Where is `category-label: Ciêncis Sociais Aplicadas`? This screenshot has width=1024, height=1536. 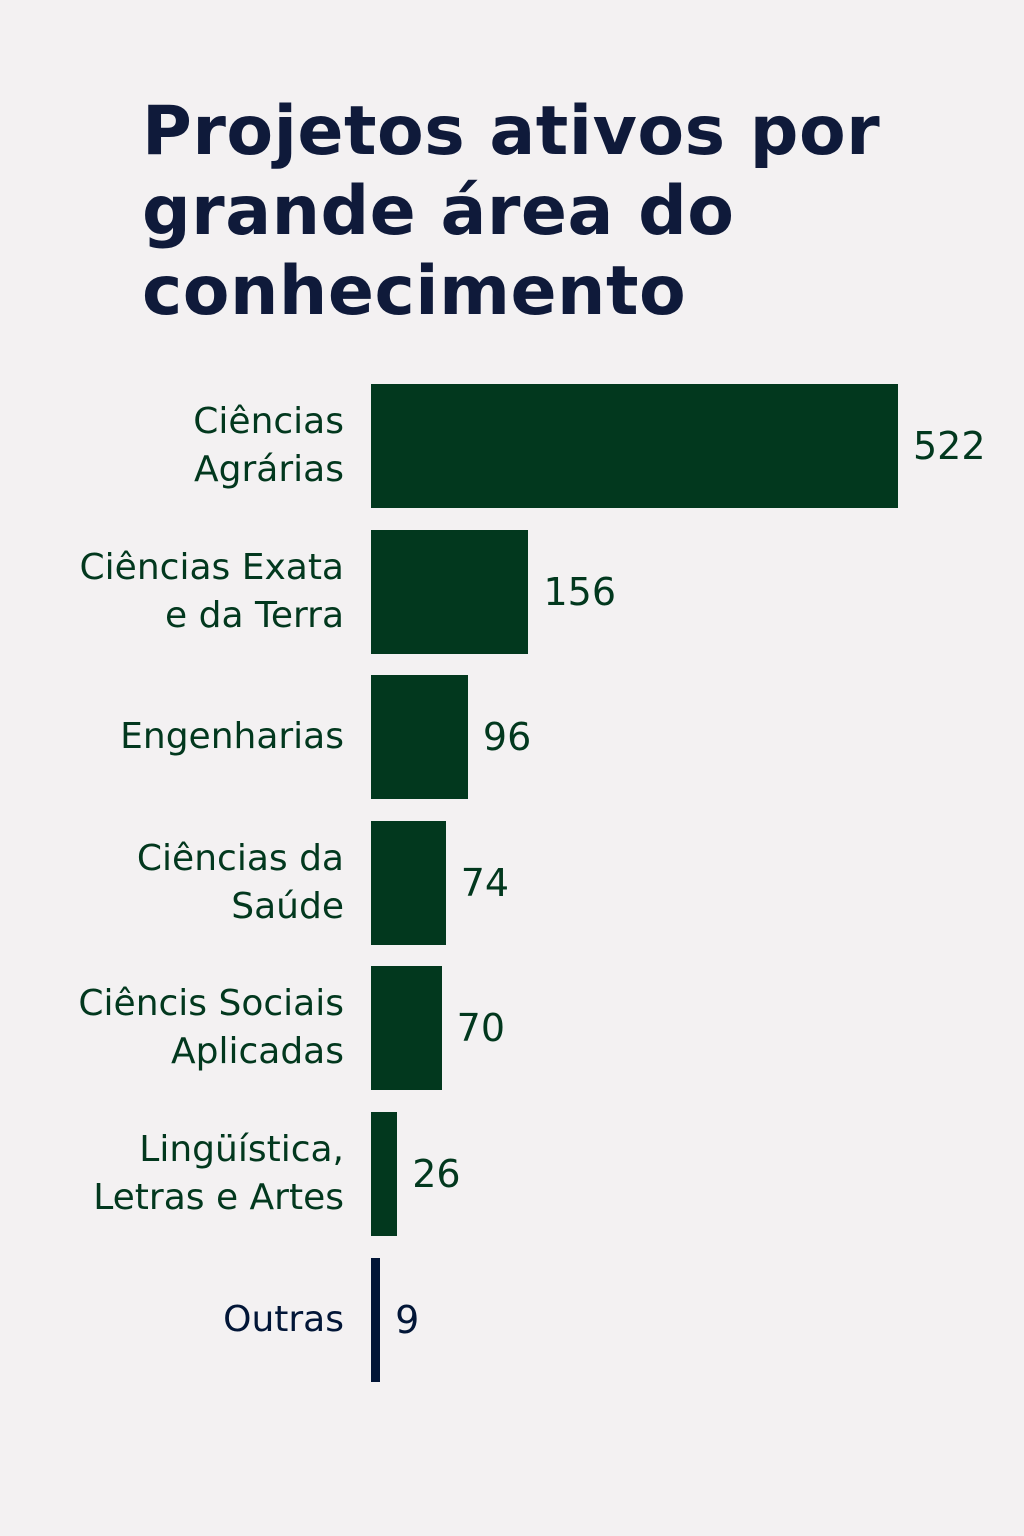
category-label: Ciêncis Sociais Aplicadas is located at coordinates (211, 1028).